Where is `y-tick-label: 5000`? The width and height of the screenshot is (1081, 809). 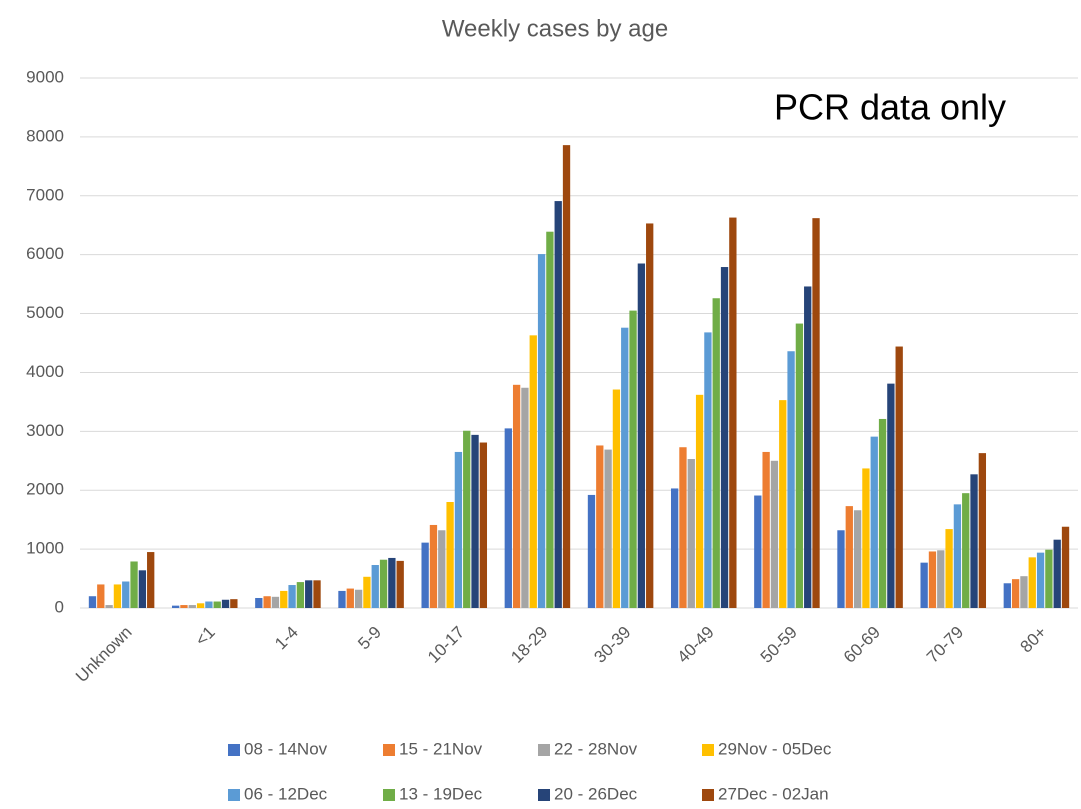
y-tick-label: 5000 is located at coordinates (45, 312).